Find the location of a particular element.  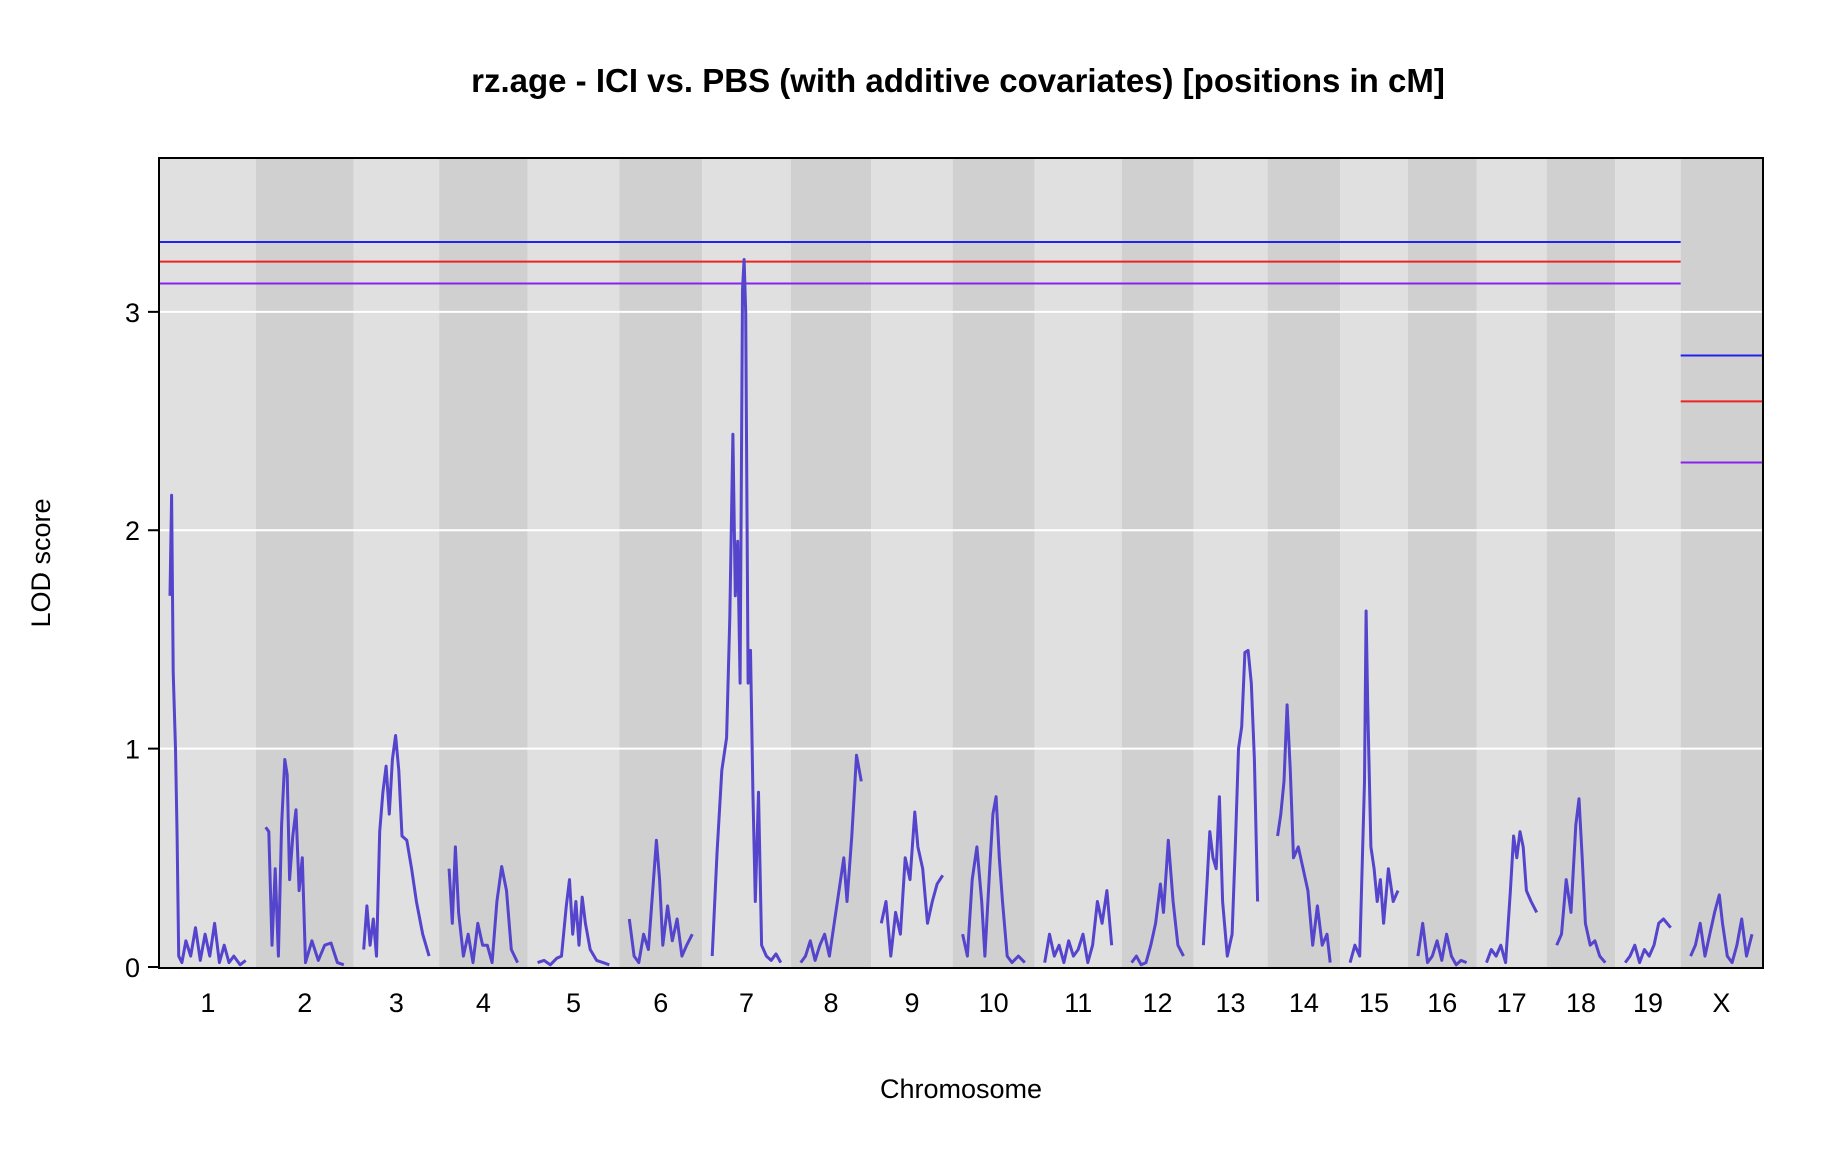

x-tick-label-7: 7 is located at coordinates (746, 1003).